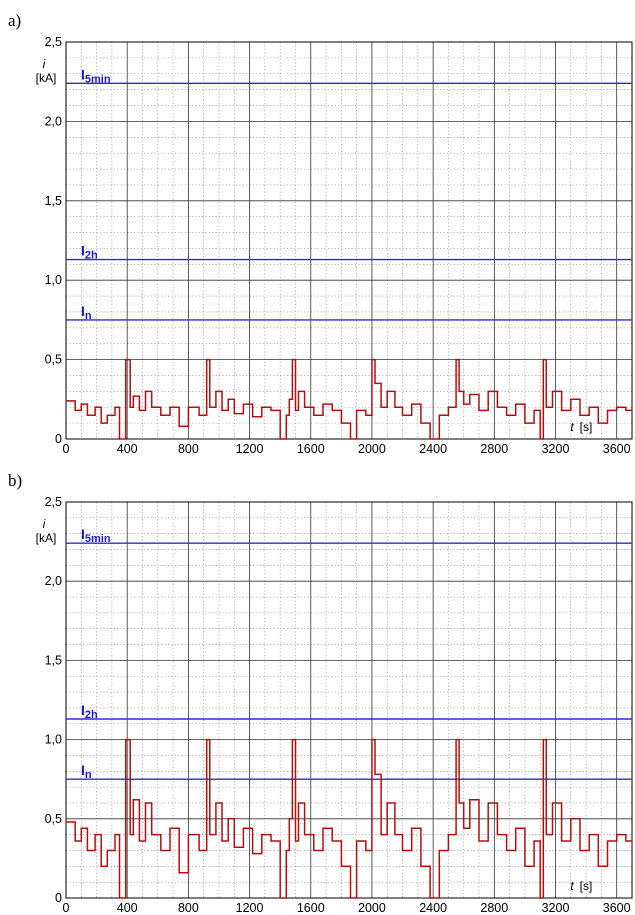 This screenshot has height=915, width=635. I want to click on panel-label: b), so click(15, 480).